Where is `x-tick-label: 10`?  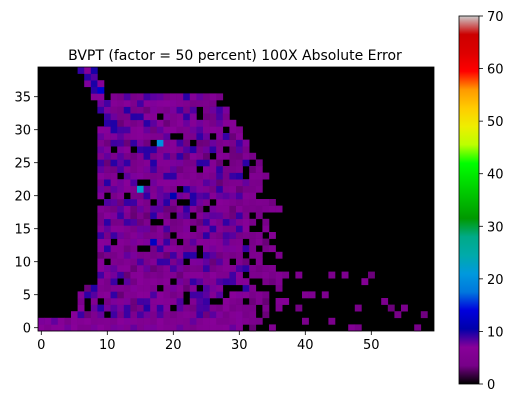
x-tick-label: 10 is located at coordinates (107, 345).